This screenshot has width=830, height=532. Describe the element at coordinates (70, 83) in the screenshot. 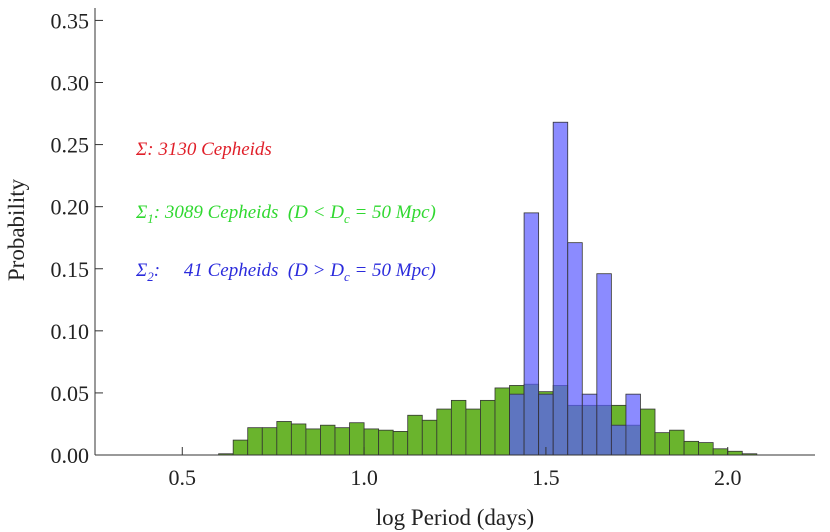

I see `y-tick-label: 0.30` at that location.